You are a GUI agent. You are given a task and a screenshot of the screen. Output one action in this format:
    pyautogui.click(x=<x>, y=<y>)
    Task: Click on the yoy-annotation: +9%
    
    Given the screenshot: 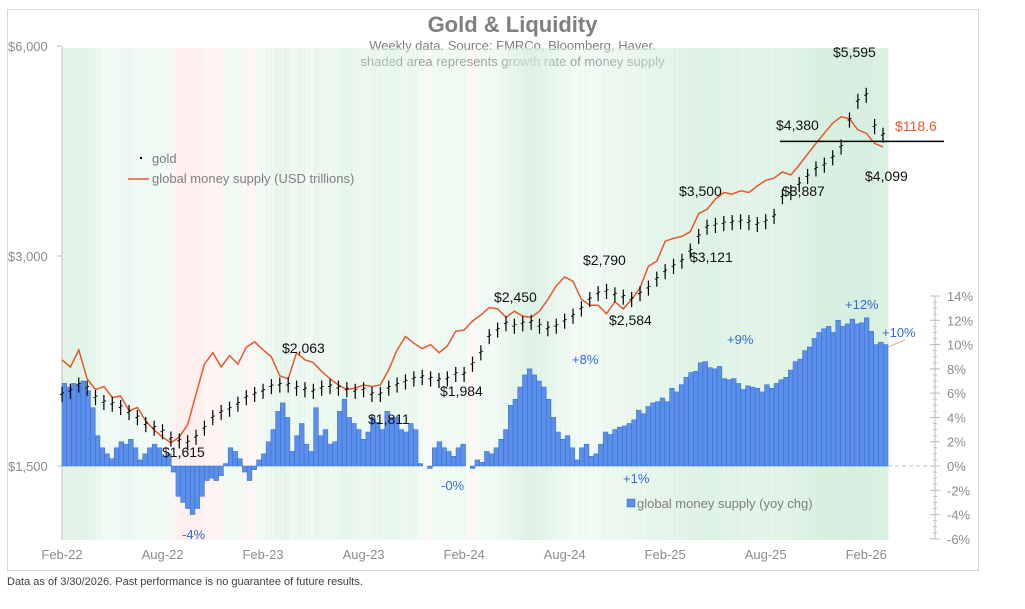 What is the action you would take?
    pyautogui.click(x=740, y=339)
    